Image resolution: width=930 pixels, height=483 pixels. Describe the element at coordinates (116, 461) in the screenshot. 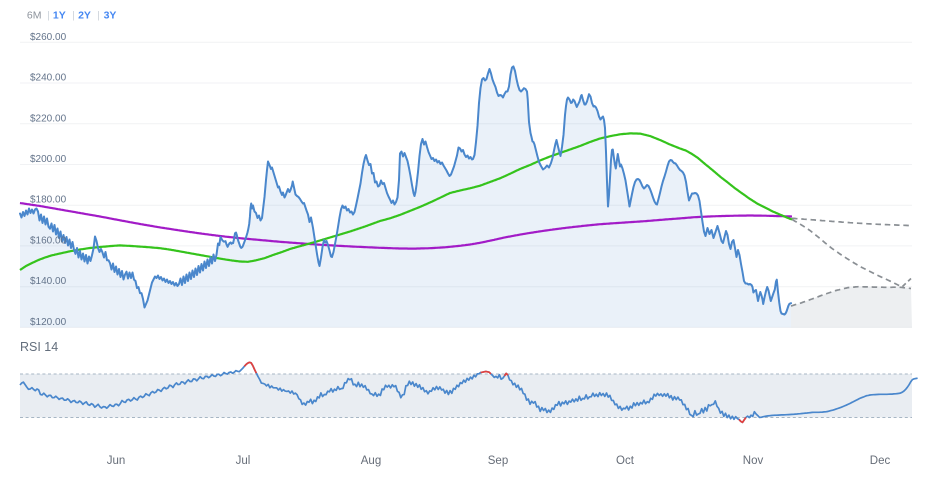

I see `svg-text: Jun` at that location.